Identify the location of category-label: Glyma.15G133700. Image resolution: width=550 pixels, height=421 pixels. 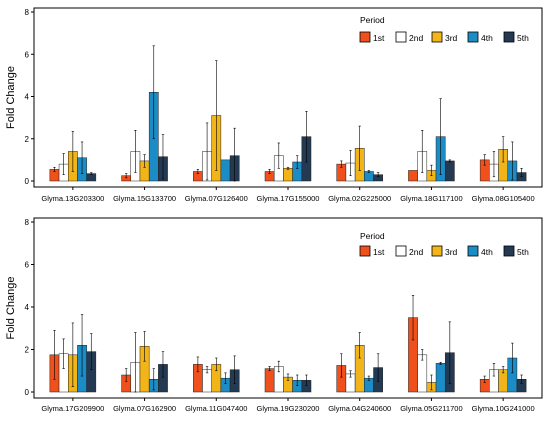
(144, 198).